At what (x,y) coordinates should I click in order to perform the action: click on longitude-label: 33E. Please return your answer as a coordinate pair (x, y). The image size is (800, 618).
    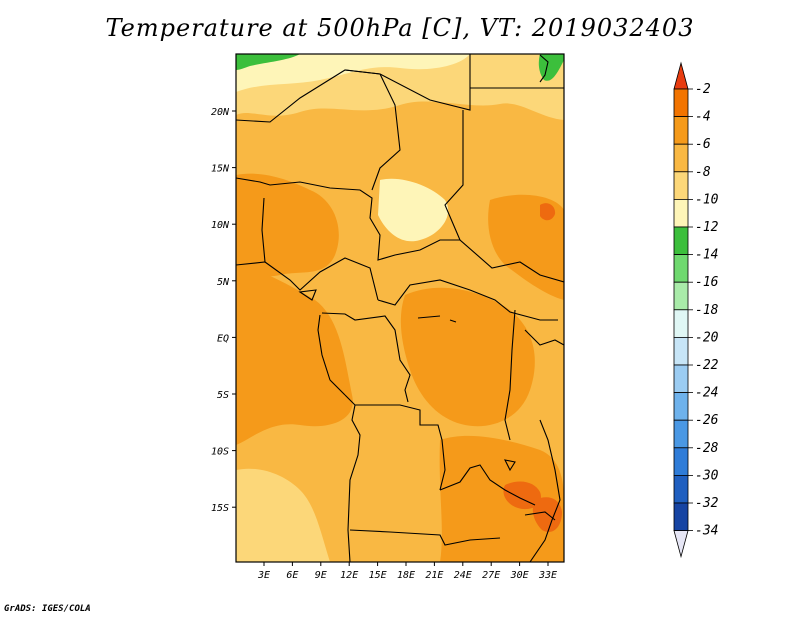
    Looking at the image, I should click on (547, 575).